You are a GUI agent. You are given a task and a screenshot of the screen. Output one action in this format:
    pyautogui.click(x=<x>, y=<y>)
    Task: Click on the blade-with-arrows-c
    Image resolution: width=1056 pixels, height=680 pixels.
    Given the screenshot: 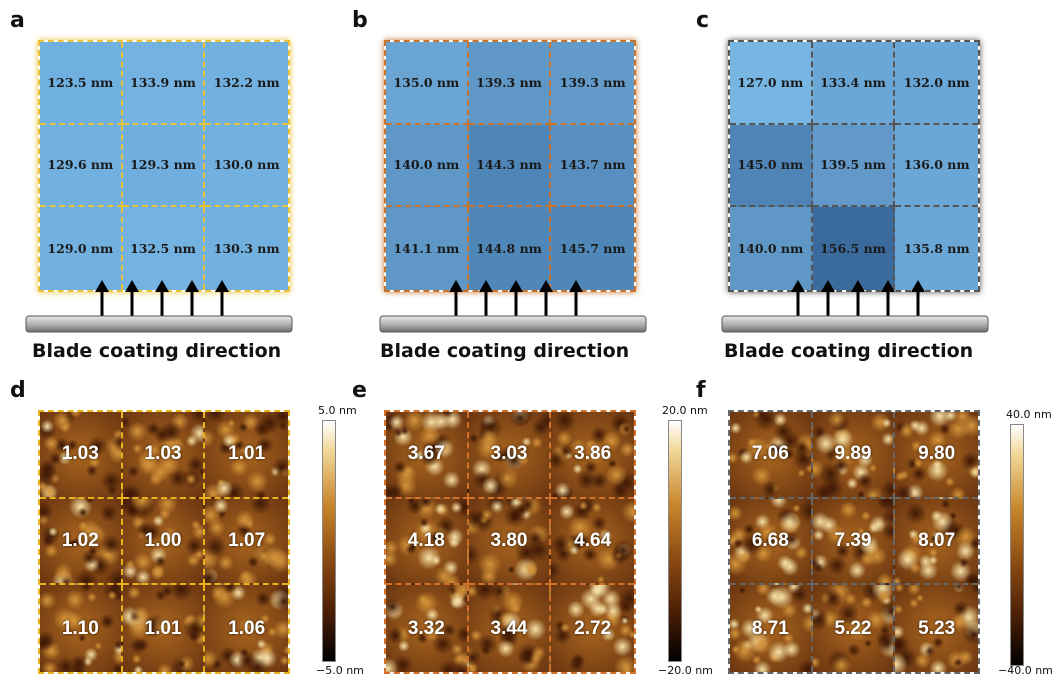 What is the action you would take?
    pyautogui.click(x=855, y=306)
    